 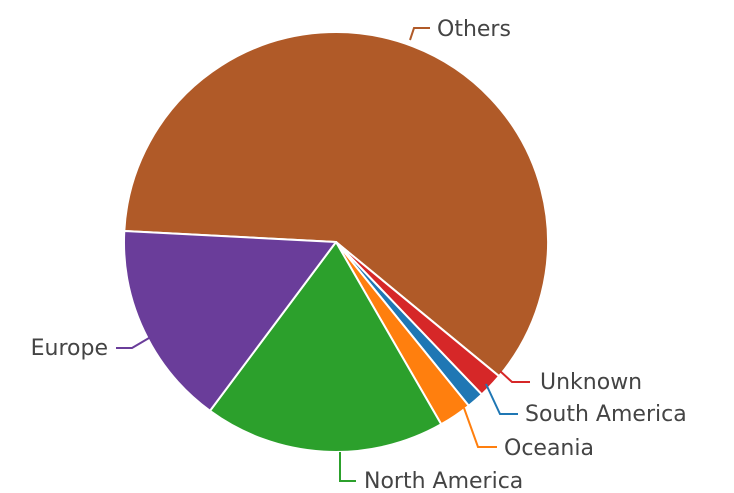 I want to click on slice-label-north-america: North America, so click(x=443, y=481).